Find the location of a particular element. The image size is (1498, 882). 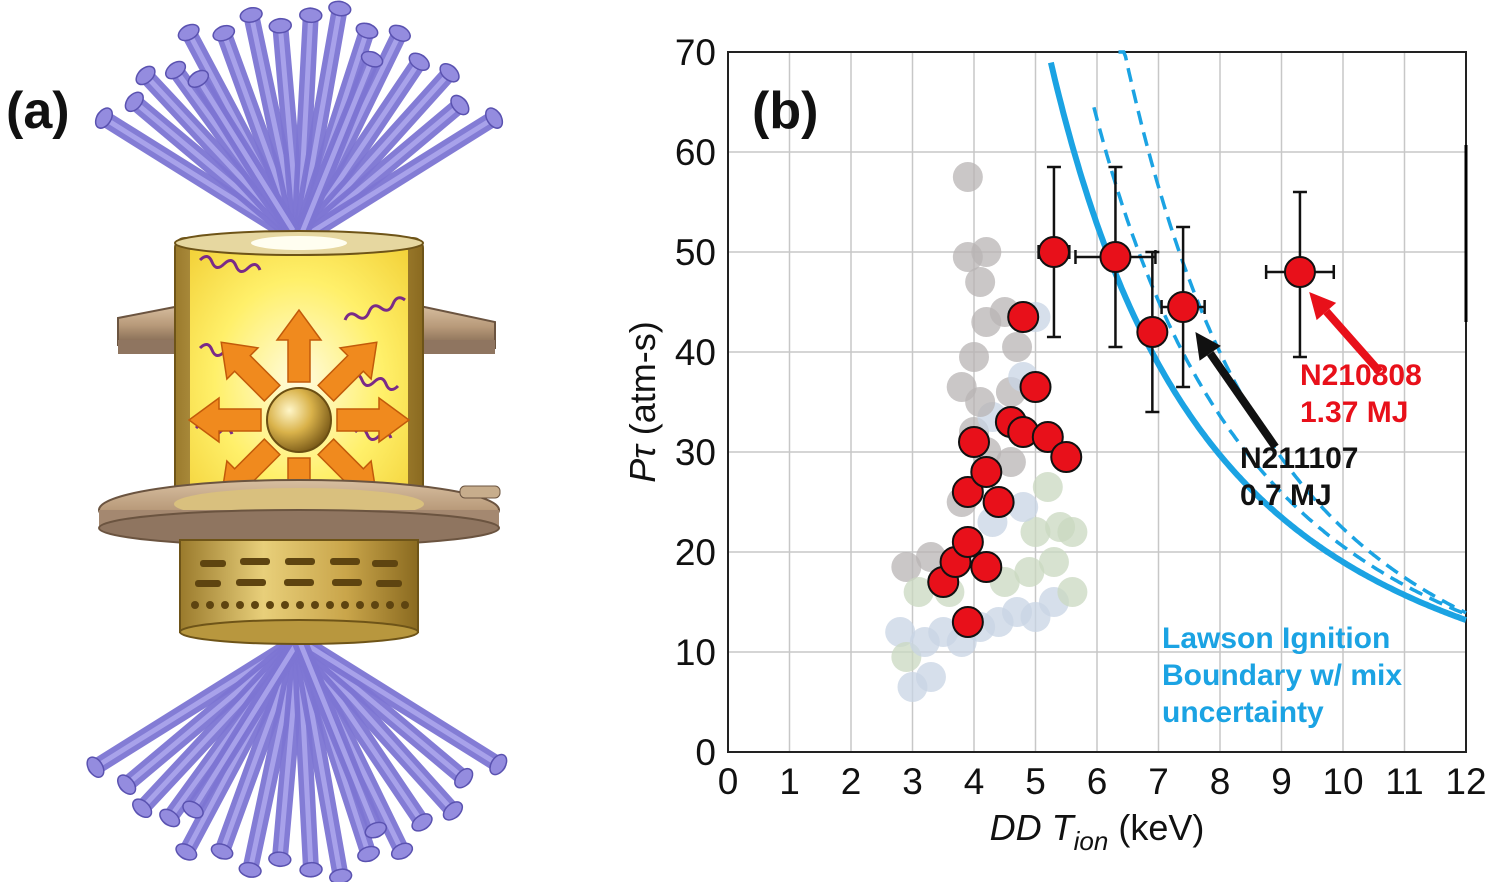

x-tick-label: 3 is located at coordinates (912, 781).